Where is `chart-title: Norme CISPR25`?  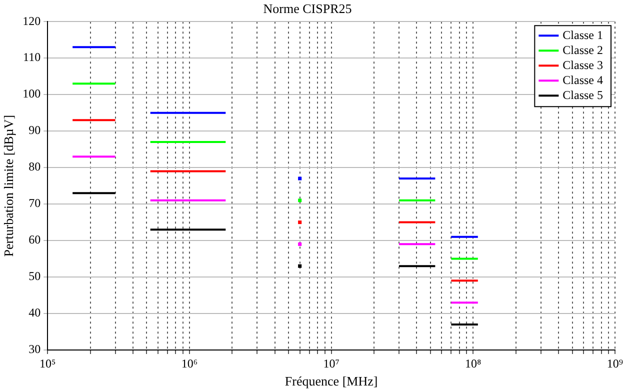 chart-title: Norme CISPR25 is located at coordinates (307, 8).